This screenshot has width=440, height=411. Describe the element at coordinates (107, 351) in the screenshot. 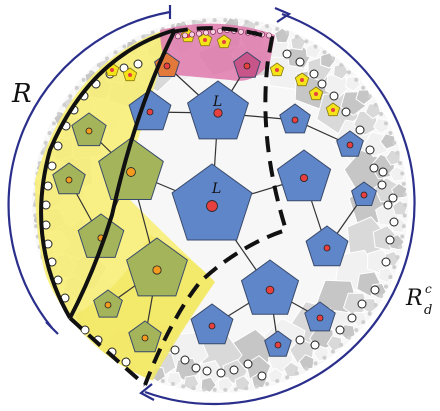

I see `lower-left-dashed-boundary` at that location.